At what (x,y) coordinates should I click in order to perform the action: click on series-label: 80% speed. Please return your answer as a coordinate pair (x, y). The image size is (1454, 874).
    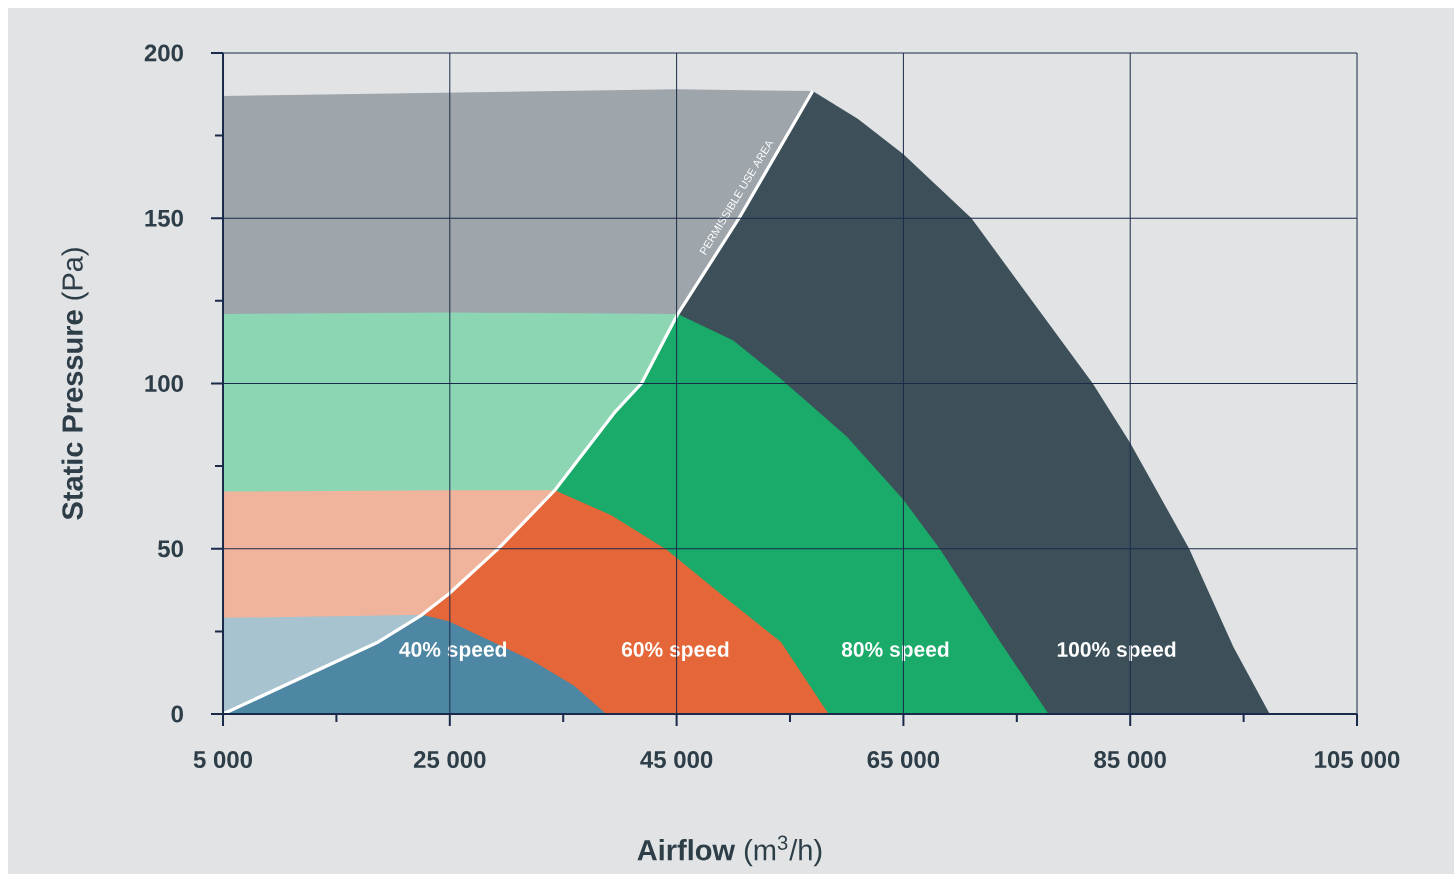
    Looking at the image, I should click on (895, 651).